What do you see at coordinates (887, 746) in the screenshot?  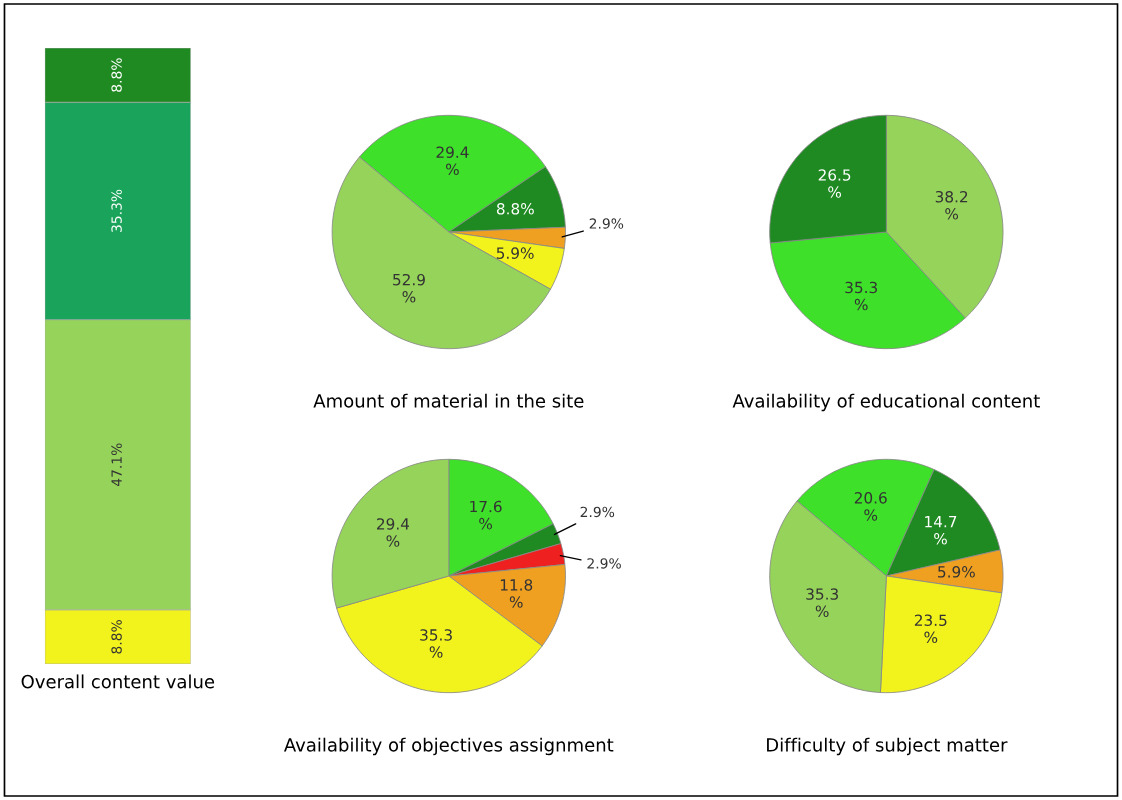 I see `text: Difficulty of subject matter` at bounding box center [887, 746].